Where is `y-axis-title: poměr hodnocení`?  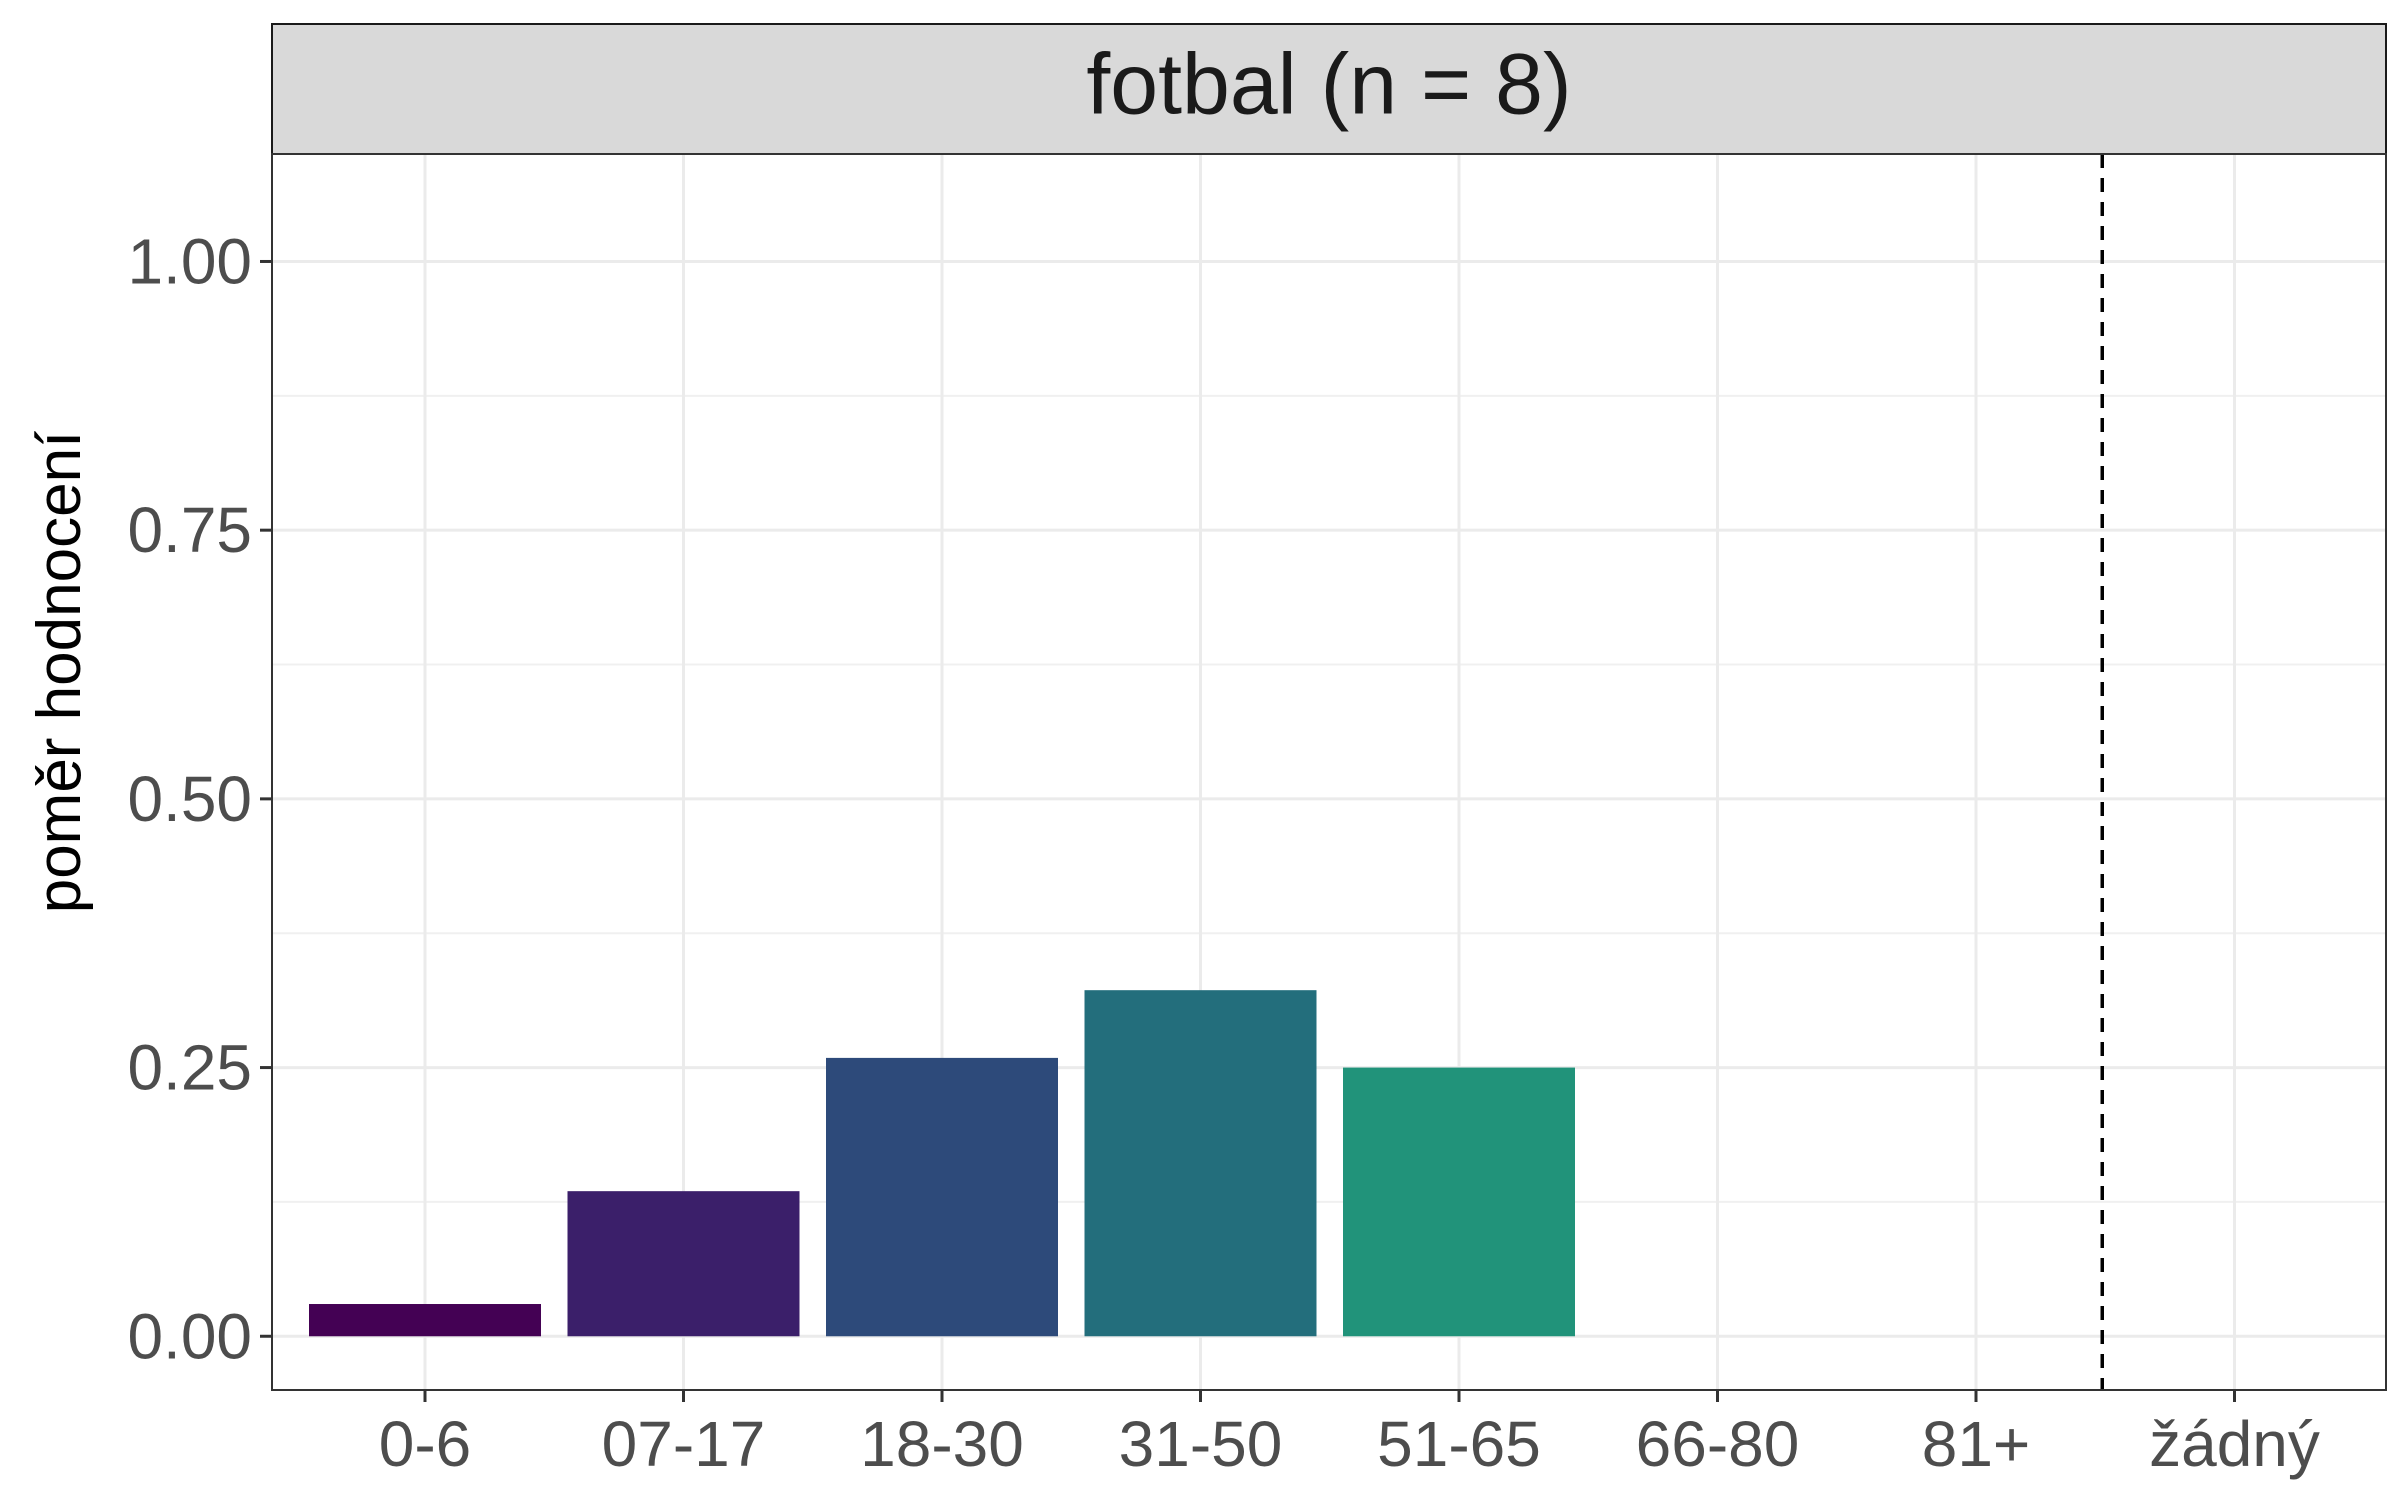
y-axis-title: poměr hodnocení is located at coordinates (59, 672).